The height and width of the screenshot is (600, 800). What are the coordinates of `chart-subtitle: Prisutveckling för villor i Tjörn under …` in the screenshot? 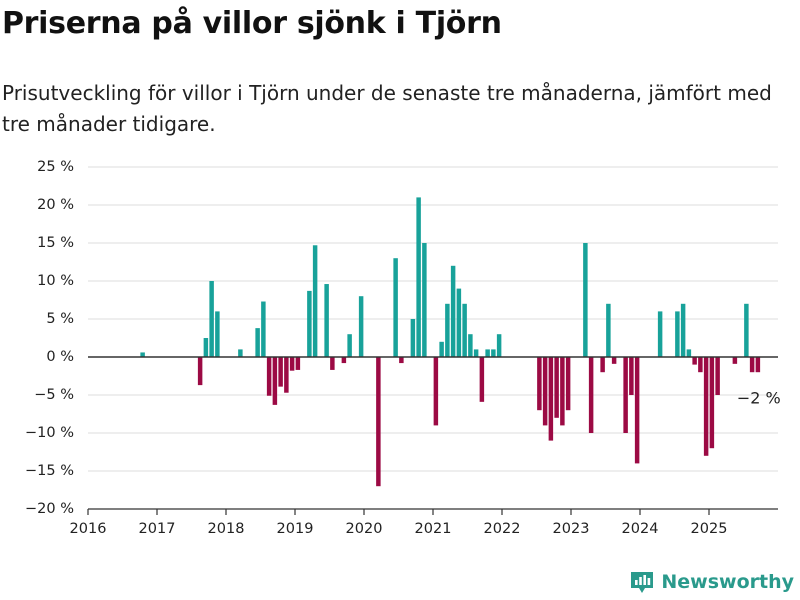 It's located at (387, 108).